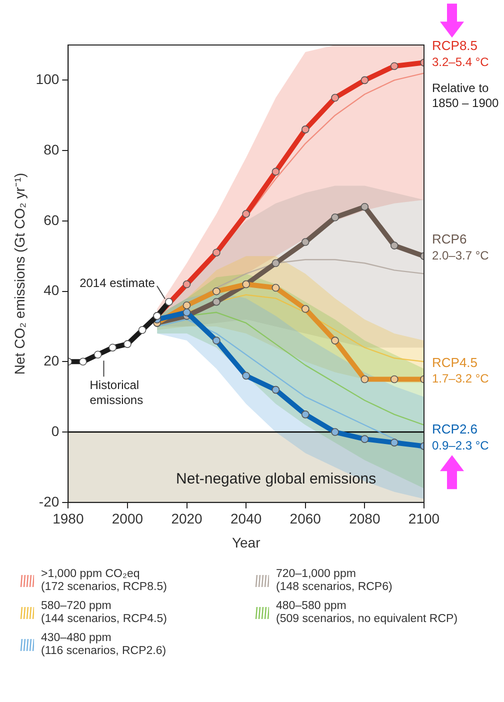 This screenshot has height=702, width=504. What do you see at coordinates (187, 518) in the screenshot?
I see `x-tick-label: 2020` at bounding box center [187, 518].